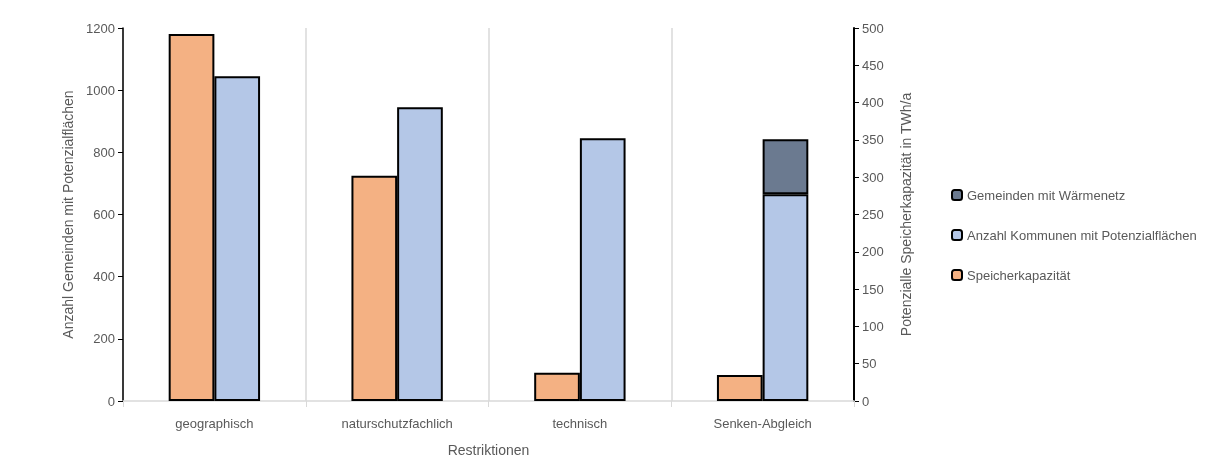 The image size is (1231, 470). I want to click on y-tick-label: 600, so click(104, 214).